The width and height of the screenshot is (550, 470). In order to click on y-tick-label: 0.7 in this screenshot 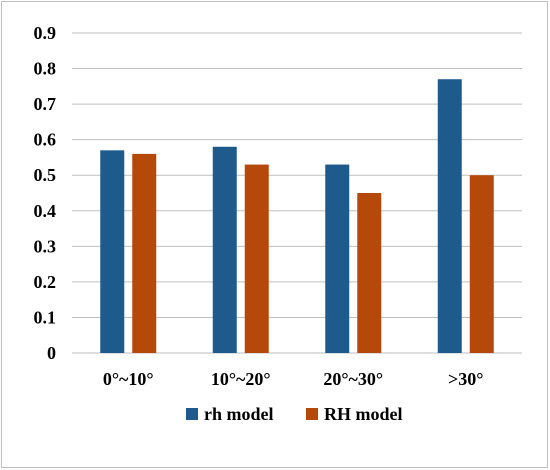, I will do `click(45, 104)`.